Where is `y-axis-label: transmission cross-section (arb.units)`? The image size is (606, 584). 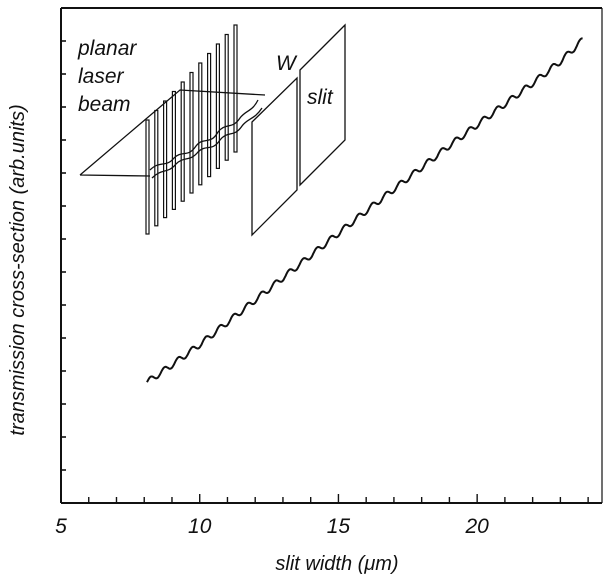 y-axis-label: transmission cross-section (arb.units) is located at coordinates (18, 269).